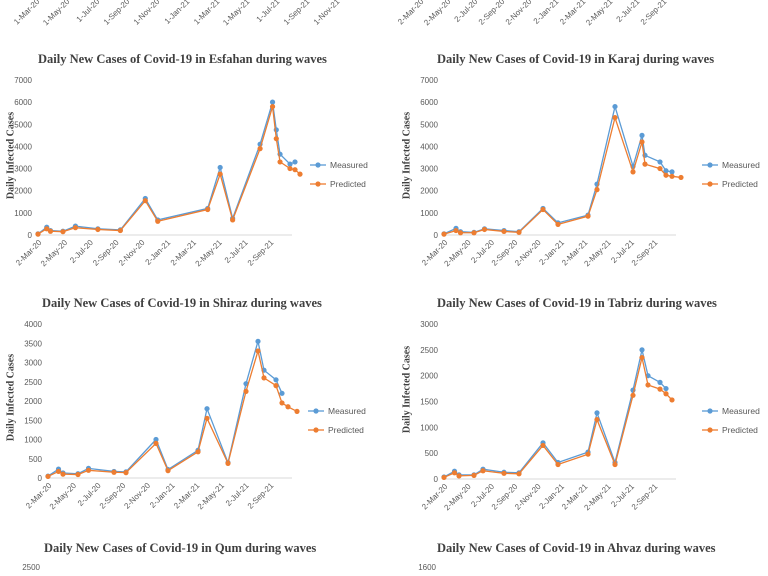 The image size is (768, 576). What do you see at coordinates (316, 411) in the screenshot?
I see `legend-marker-measured` at bounding box center [316, 411].